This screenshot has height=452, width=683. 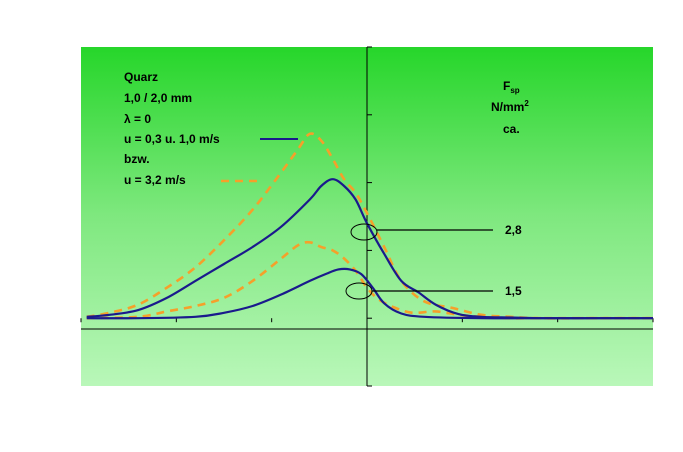 I want to click on lambda-label: λ = 0, so click(x=137, y=119).